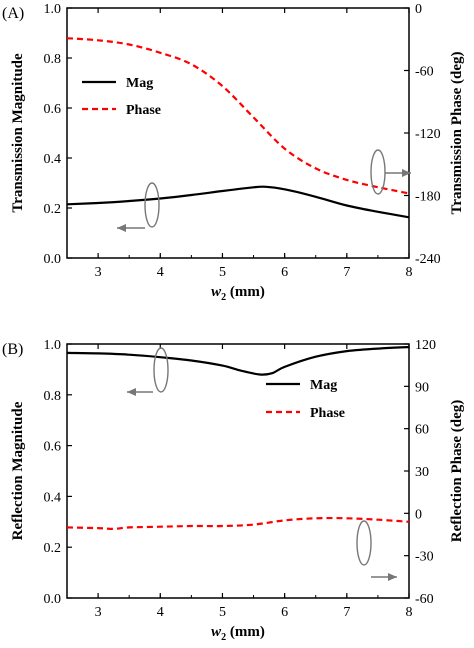  Describe the element at coordinates (18, 470) in the screenshot. I see `y-left-axis-label: Reflection Magnitude` at that location.